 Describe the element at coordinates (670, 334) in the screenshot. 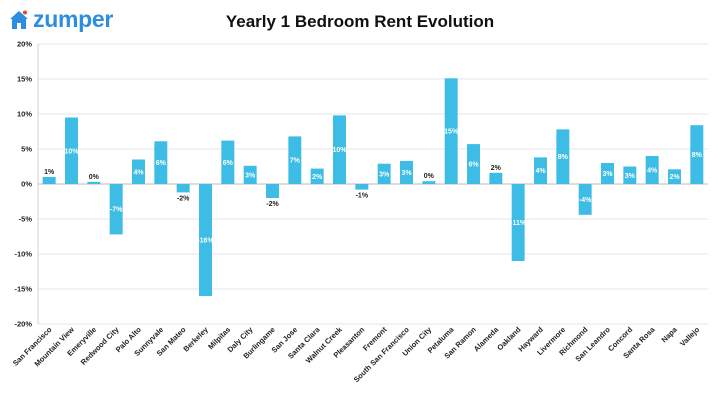

I see `x-tick-label: Napa` at that location.